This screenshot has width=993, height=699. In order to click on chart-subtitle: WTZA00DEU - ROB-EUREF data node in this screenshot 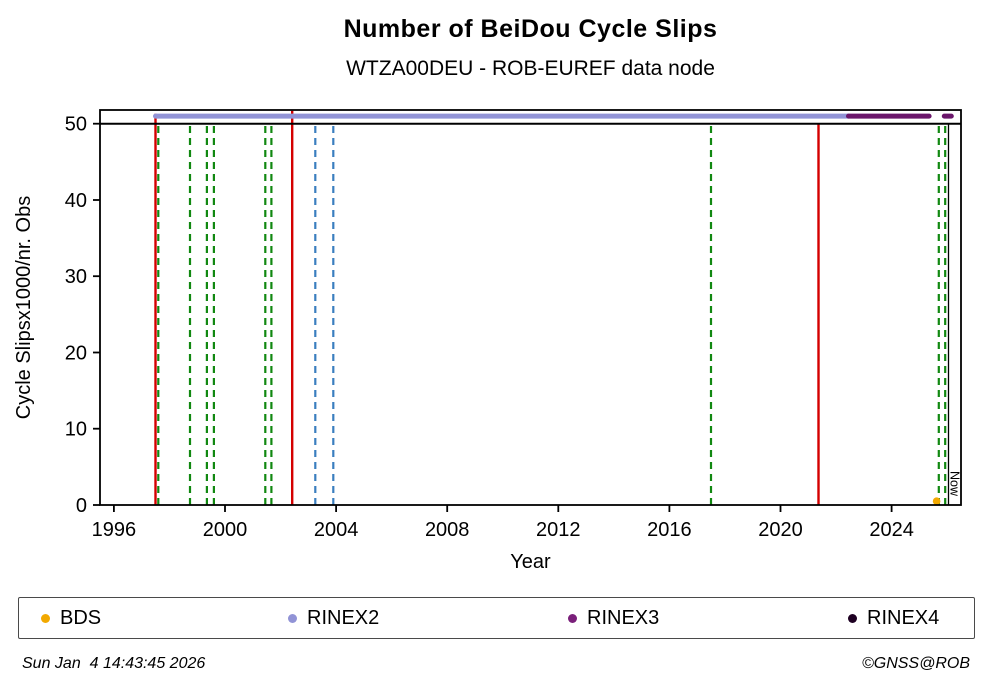, I will do `click(530, 68)`.